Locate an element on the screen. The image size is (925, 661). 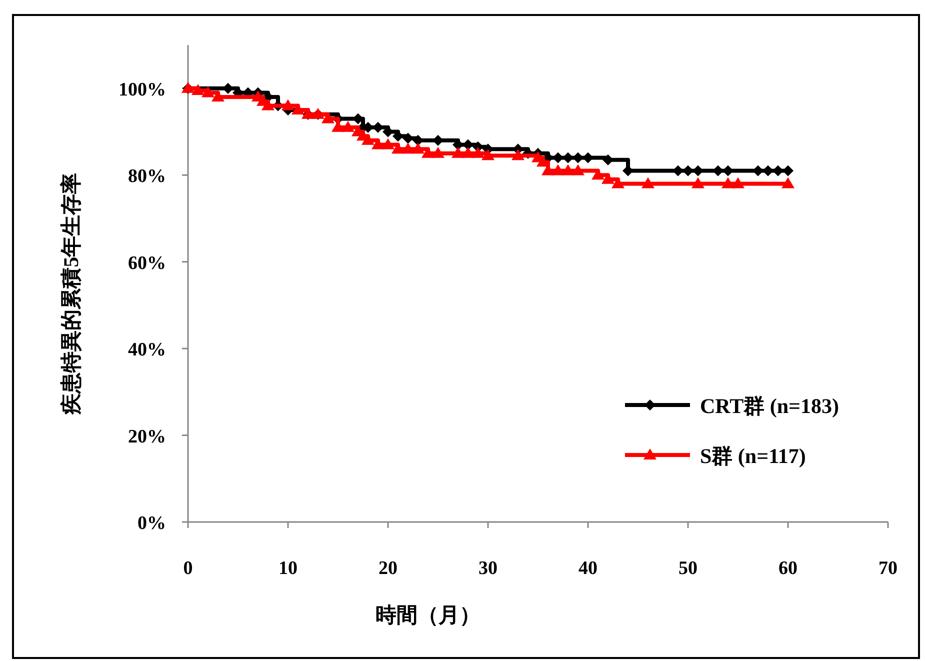
x-tick-label: 40 is located at coordinates (588, 568).